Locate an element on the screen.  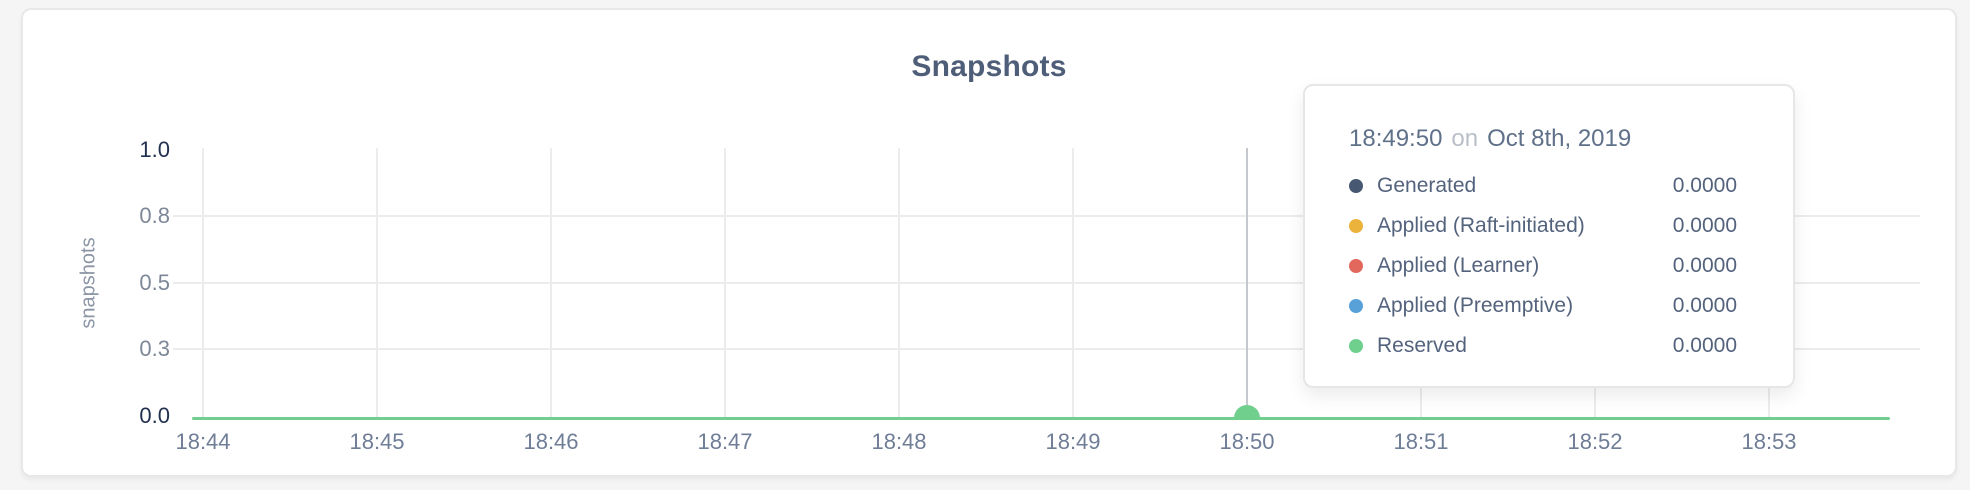
tooltip-date: Oct 8th, 2019 is located at coordinates (1559, 138).